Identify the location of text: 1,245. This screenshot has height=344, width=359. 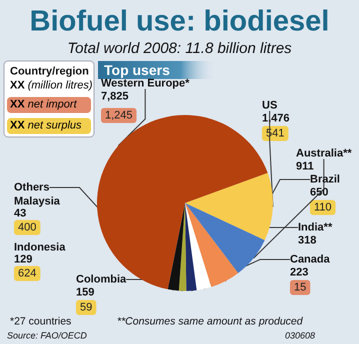
(119, 116).